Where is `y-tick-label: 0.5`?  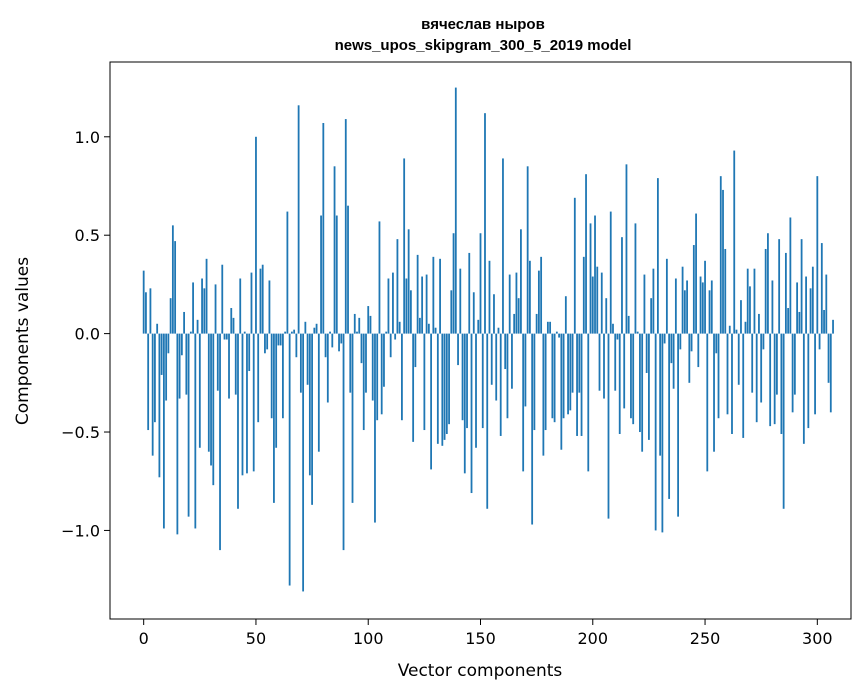
y-tick-label: 0.5 is located at coordinates (87, 235).